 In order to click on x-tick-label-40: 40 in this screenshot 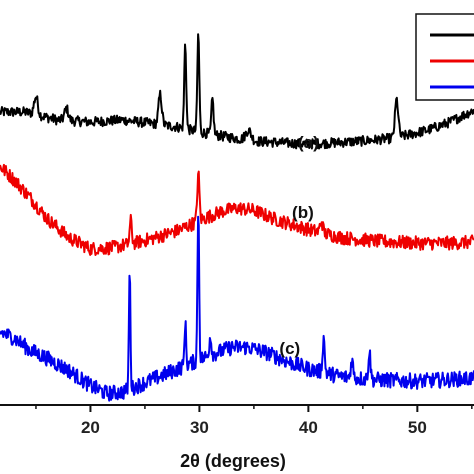, I will do `click(308, 427)`.